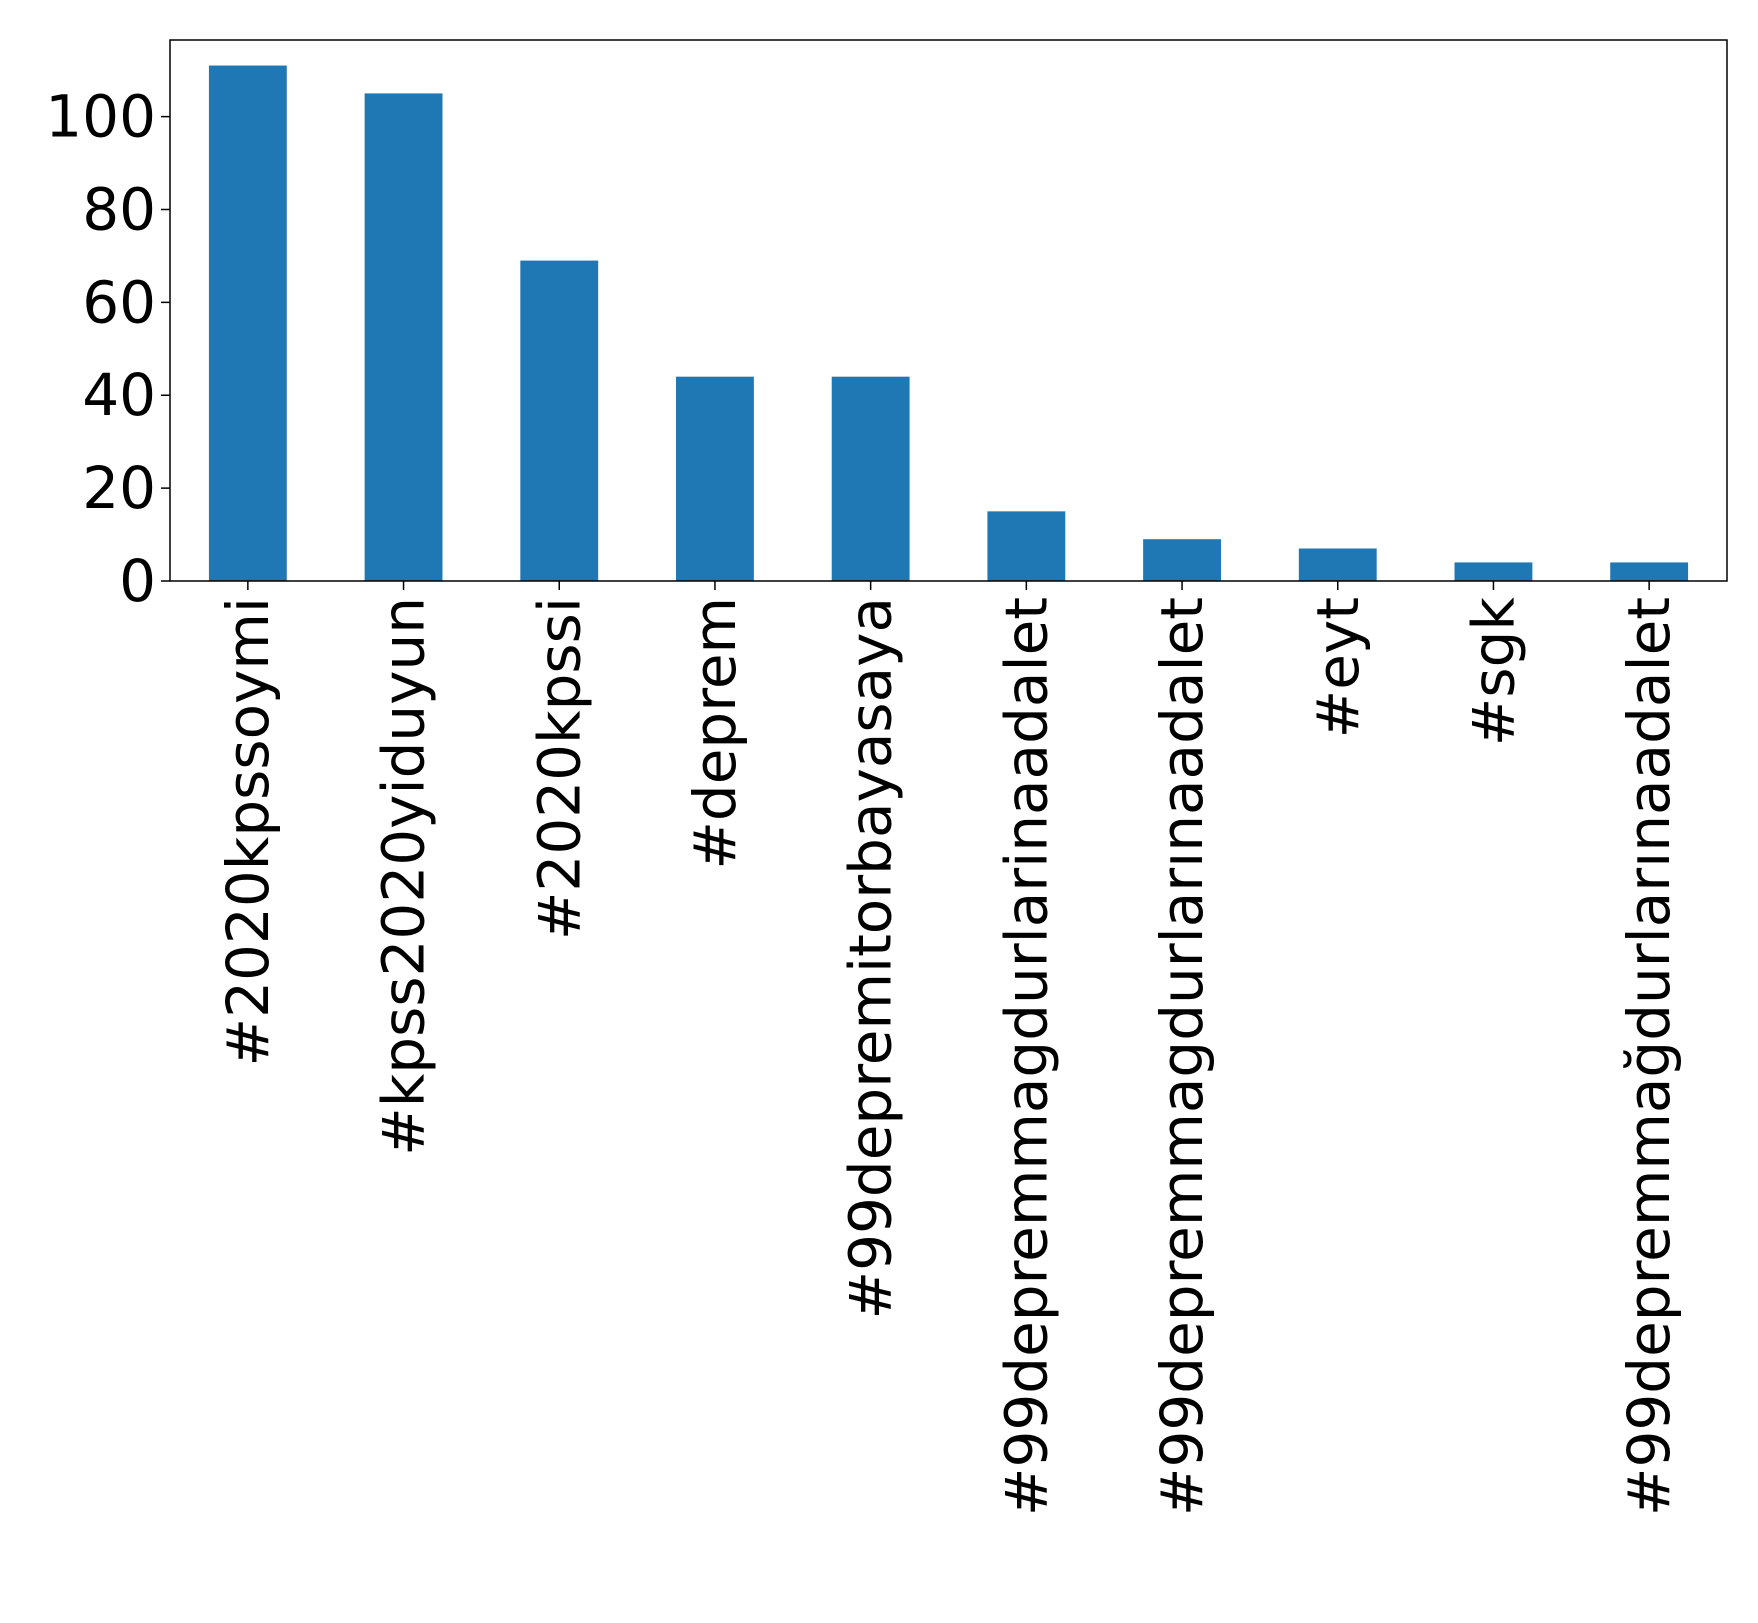 Image resolution: width=1758 pixels, height=1623 pixels. Describe the element at coordinates (100, 117) in the screenshot. I see `y-tick-label-5: 100` at that location.